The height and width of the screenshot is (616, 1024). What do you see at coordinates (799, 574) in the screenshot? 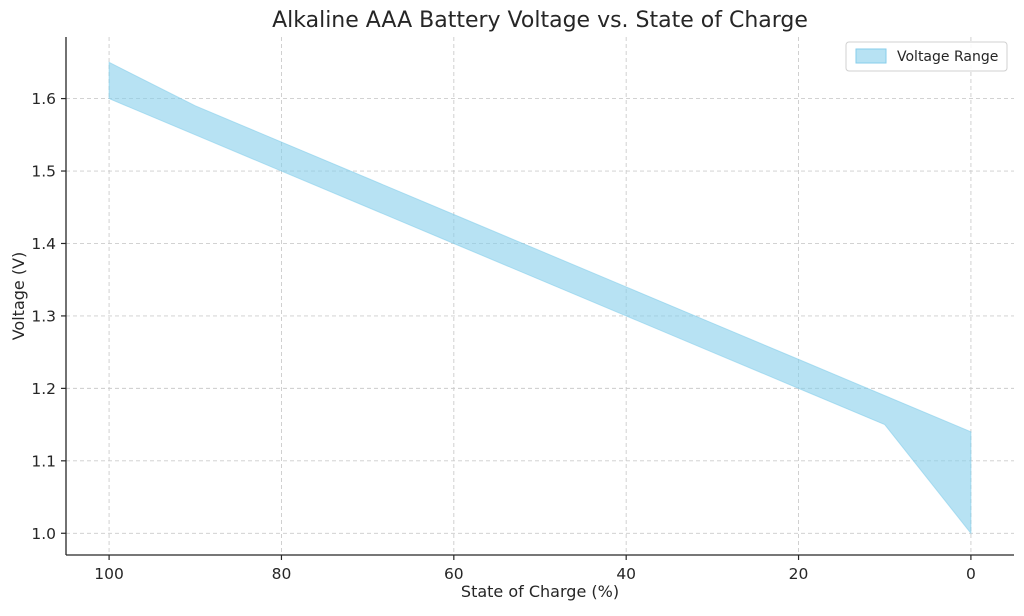
I see `x-tick-label: 20` at bounding box center [799, 574].